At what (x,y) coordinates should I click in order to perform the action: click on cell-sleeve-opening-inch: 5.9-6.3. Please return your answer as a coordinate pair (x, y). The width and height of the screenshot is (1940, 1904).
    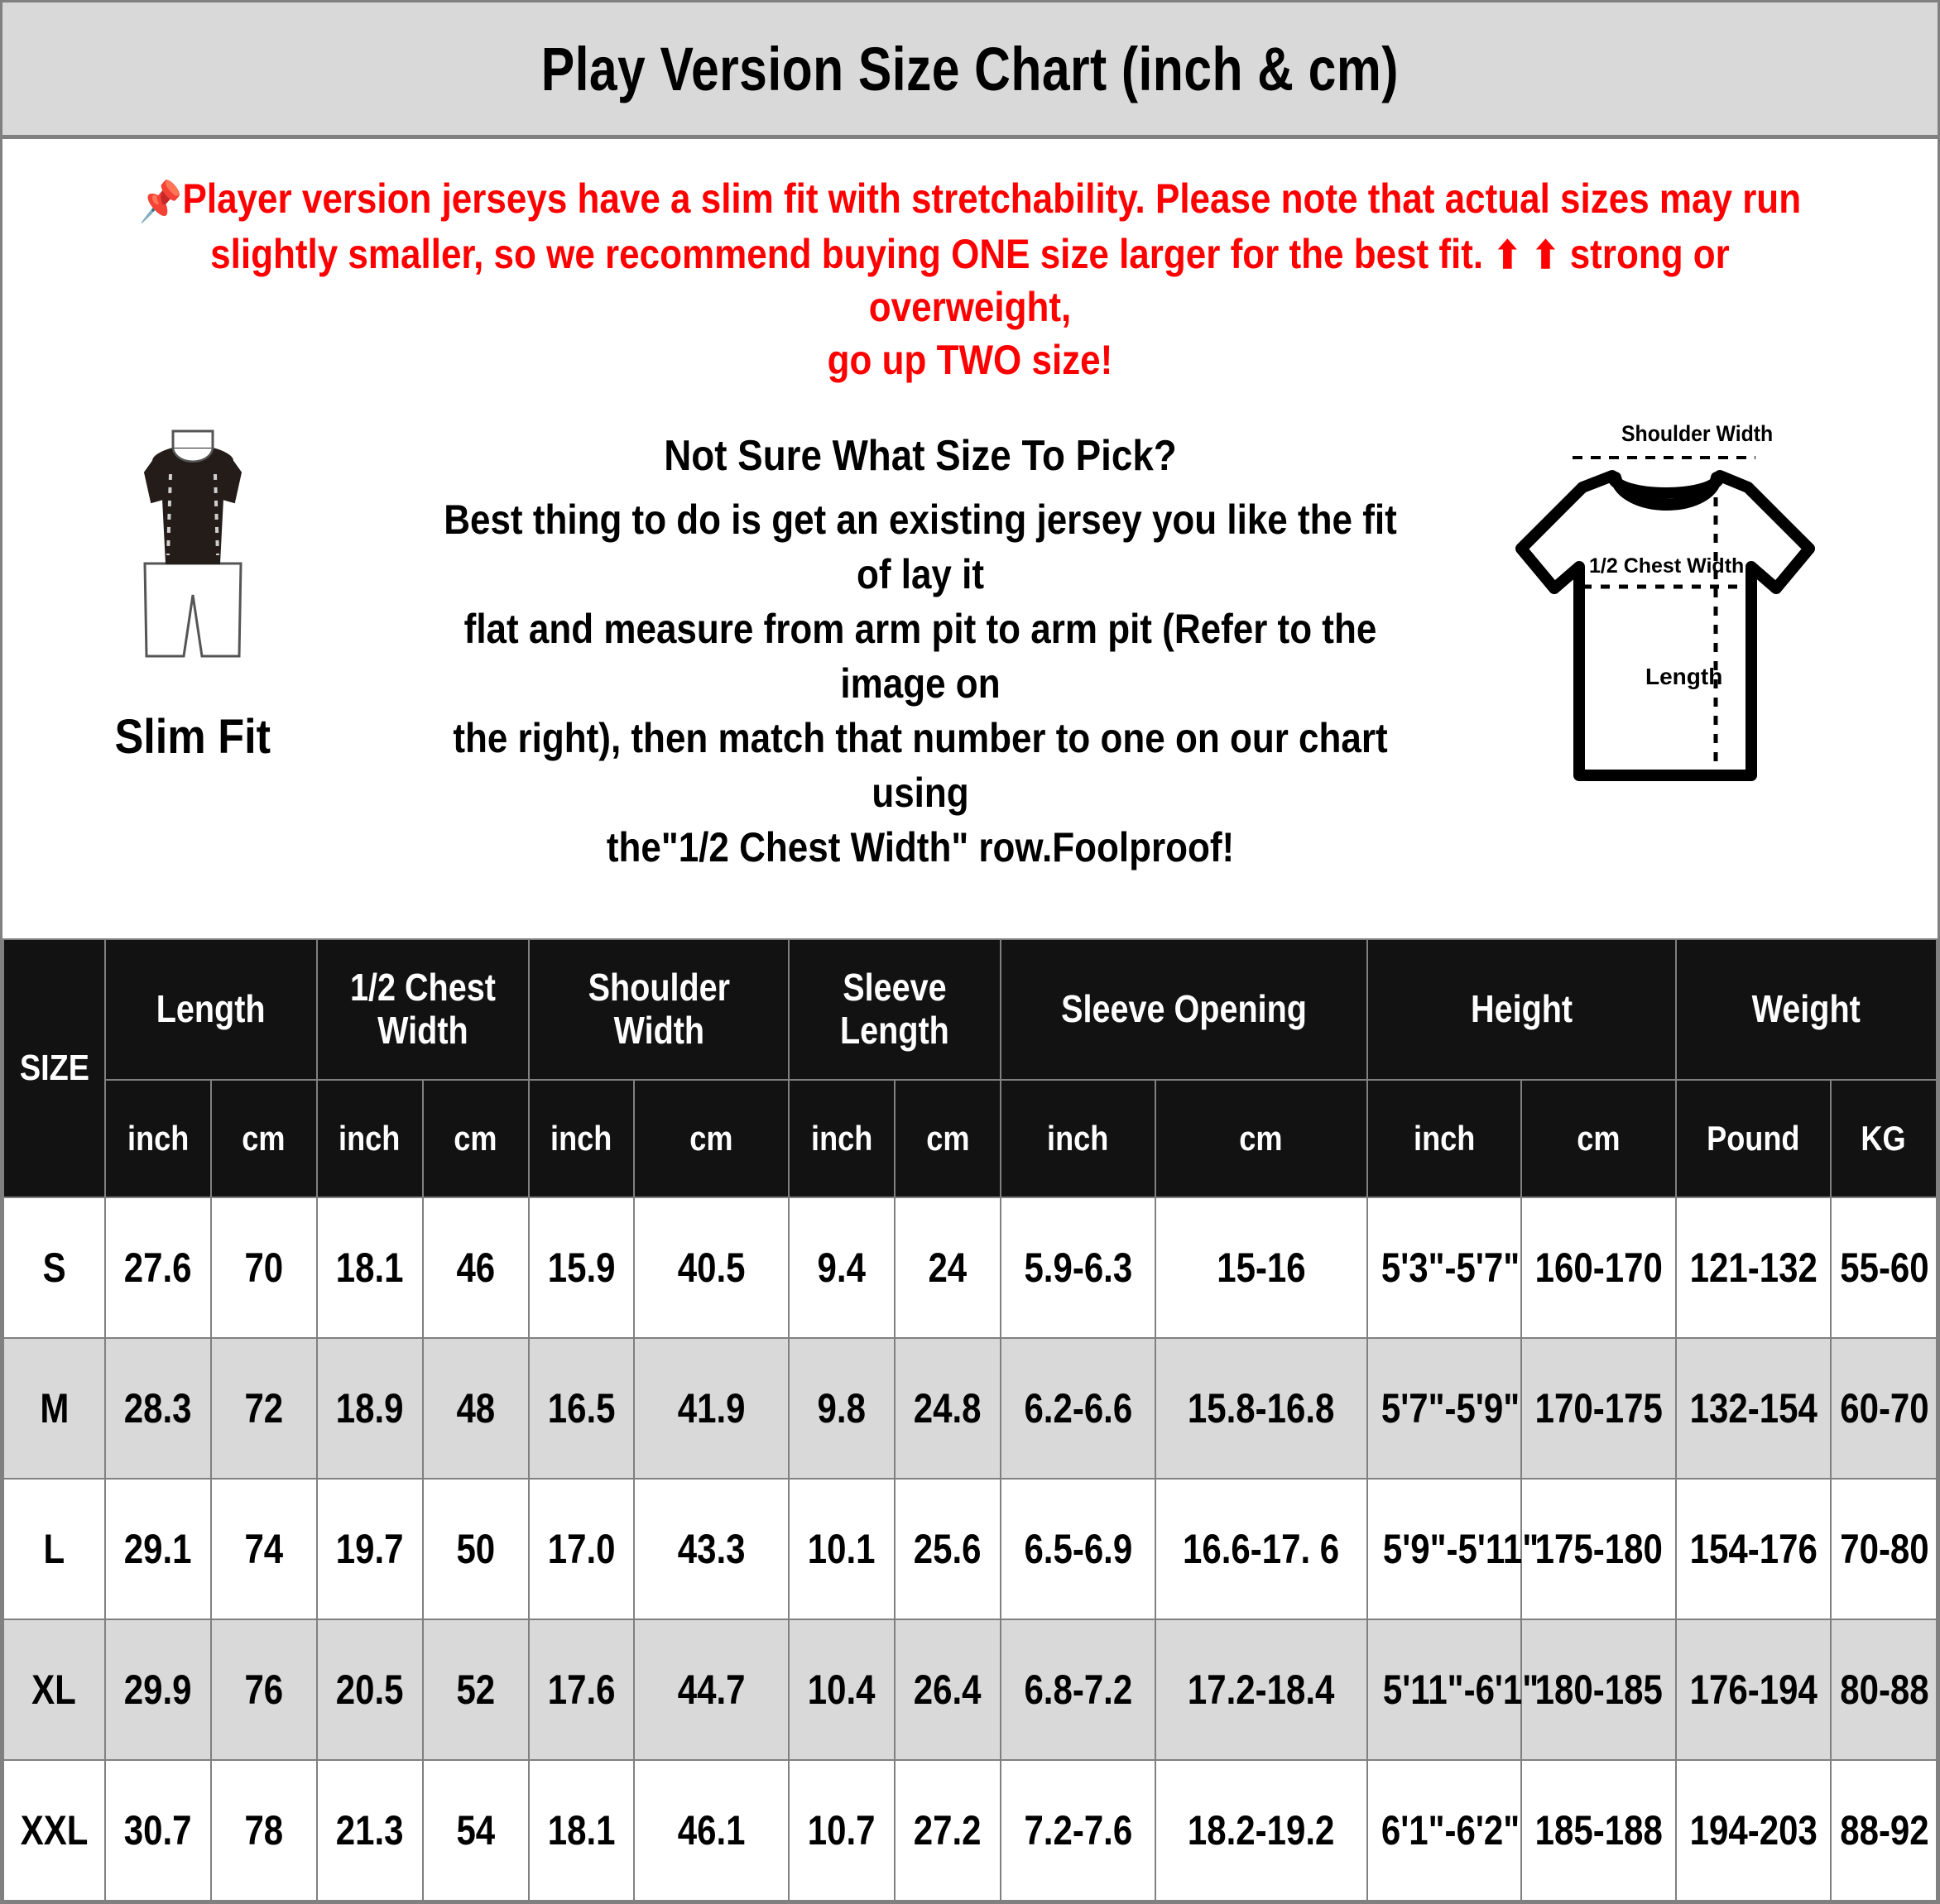
    Looking at the image, I should click on (1078, 1268).